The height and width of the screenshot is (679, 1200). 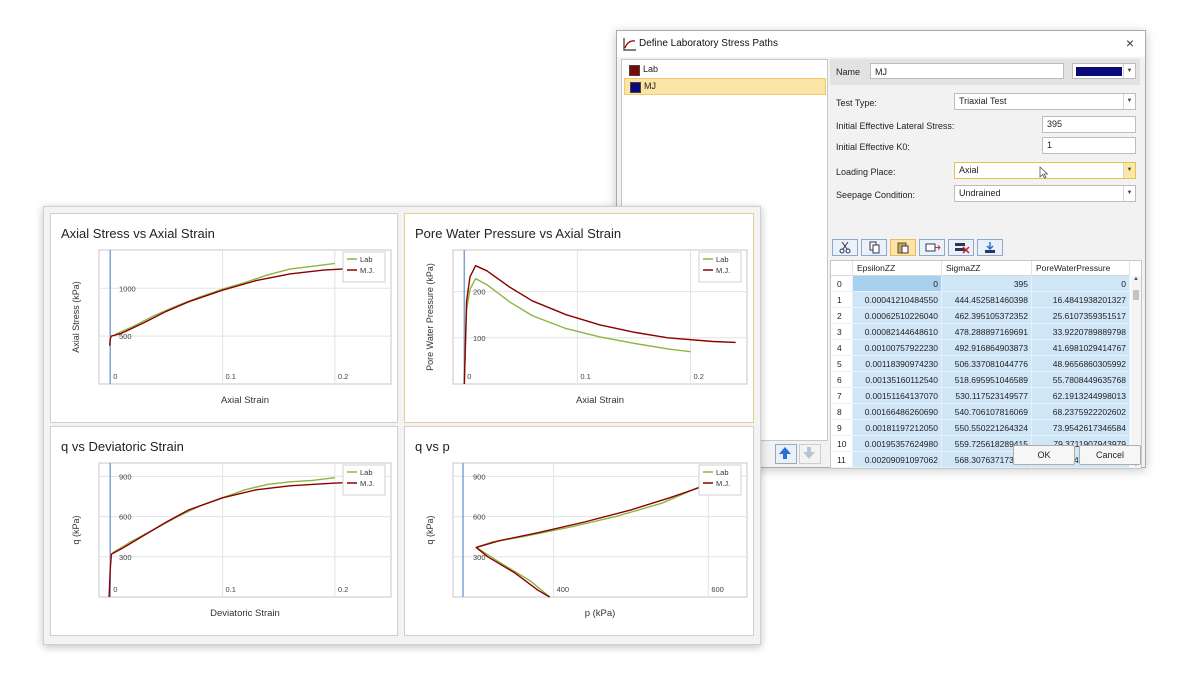 I want to click on lateral-stress-label: Initial Effective Lateral Stress:, so click(x=895, y=126).